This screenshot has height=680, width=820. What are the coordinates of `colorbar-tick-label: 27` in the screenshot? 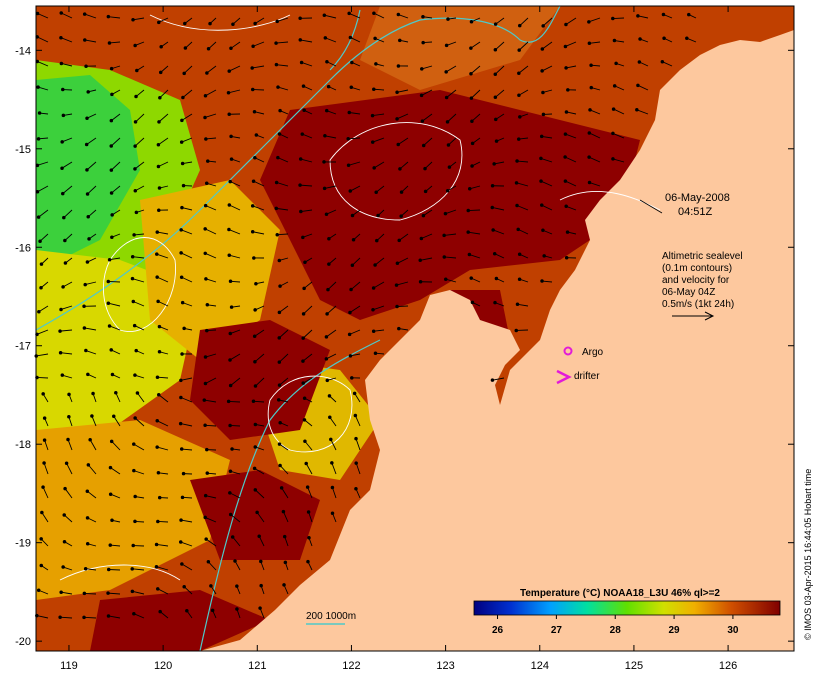 It's located at (557, 630).